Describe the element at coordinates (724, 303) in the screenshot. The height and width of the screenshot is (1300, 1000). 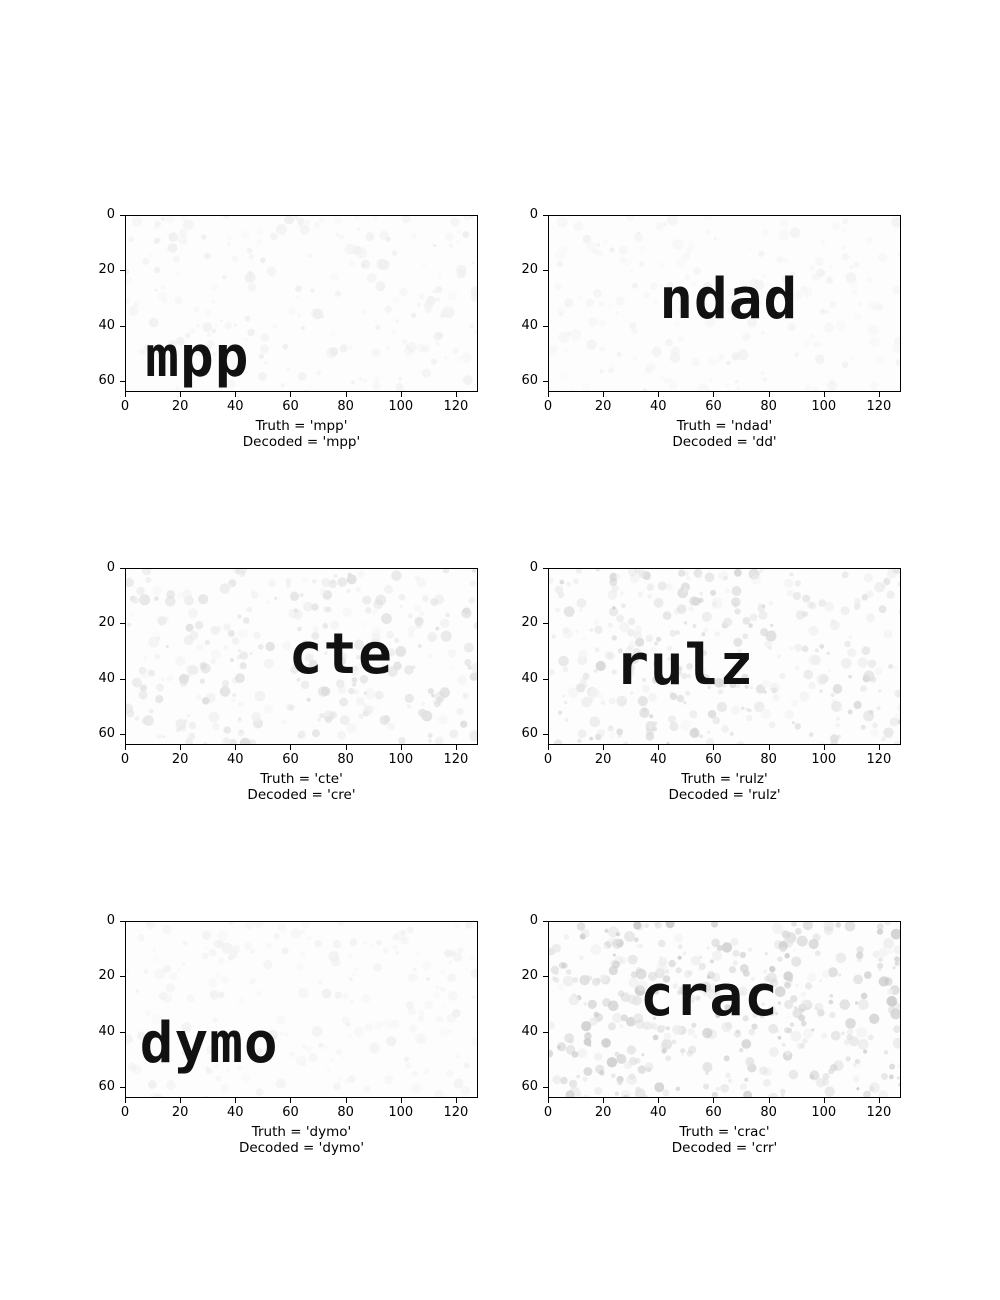
I see `plot-area: ndad` at that location.